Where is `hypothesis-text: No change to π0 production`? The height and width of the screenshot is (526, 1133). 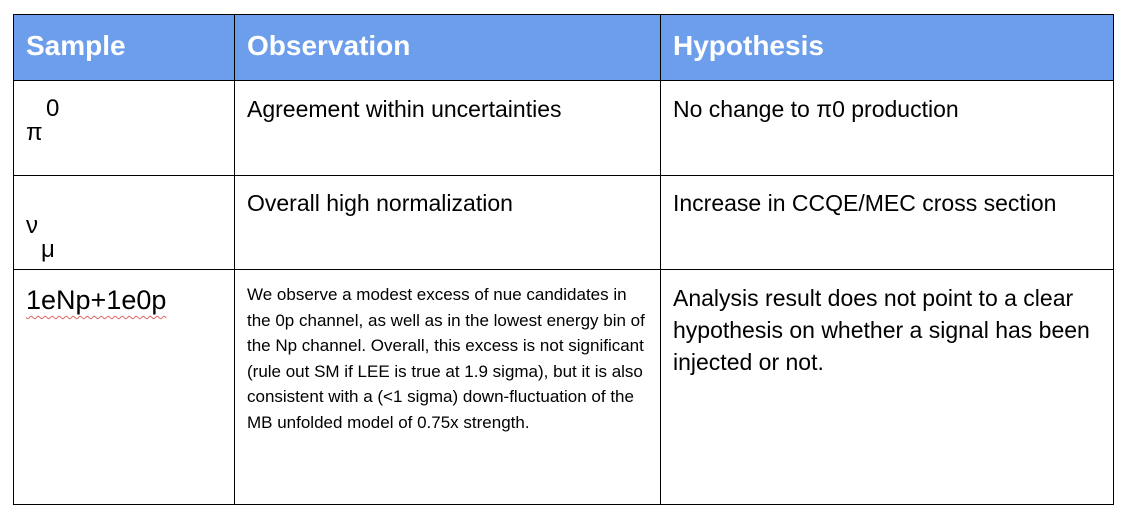 hypothesis-text: No change to π0 production is located at coordinates (816, 109).